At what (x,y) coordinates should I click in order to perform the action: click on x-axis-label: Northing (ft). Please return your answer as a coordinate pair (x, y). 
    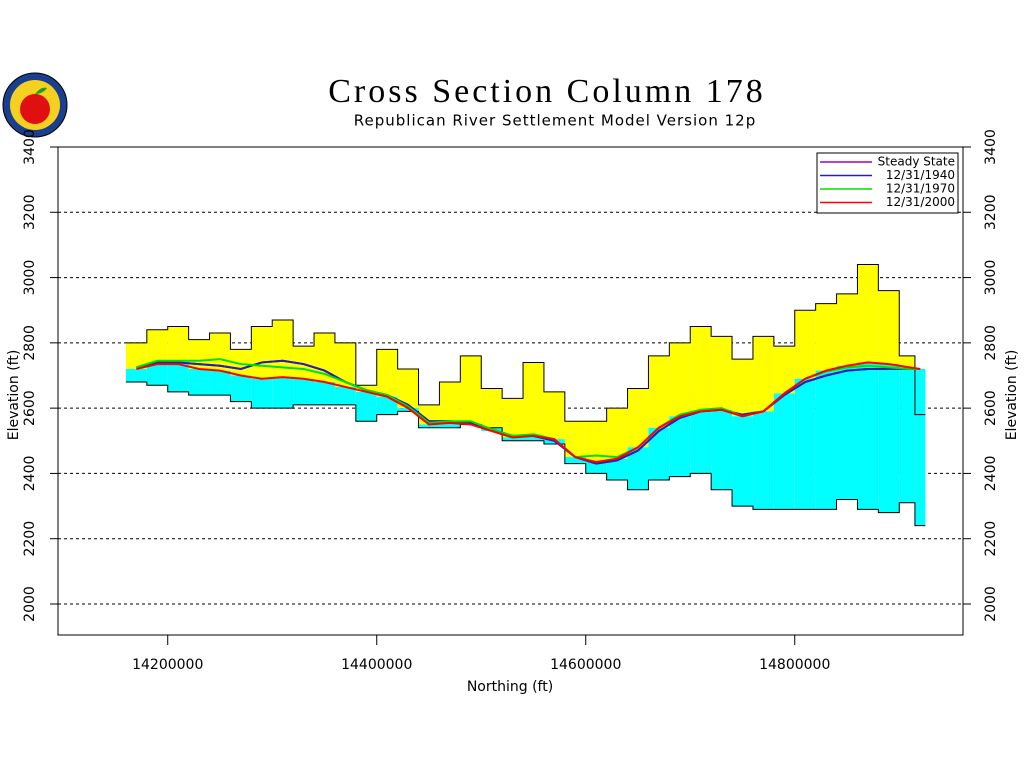
    Looking at the image, I should click on (510, 687).